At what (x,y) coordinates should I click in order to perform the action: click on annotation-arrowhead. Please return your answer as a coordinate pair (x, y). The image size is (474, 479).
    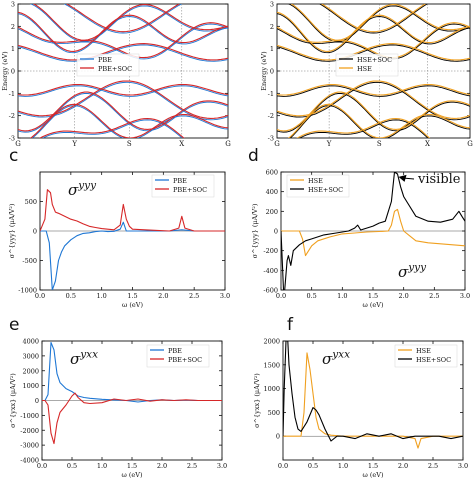
    Looking at the image, I should click on (402, 178).